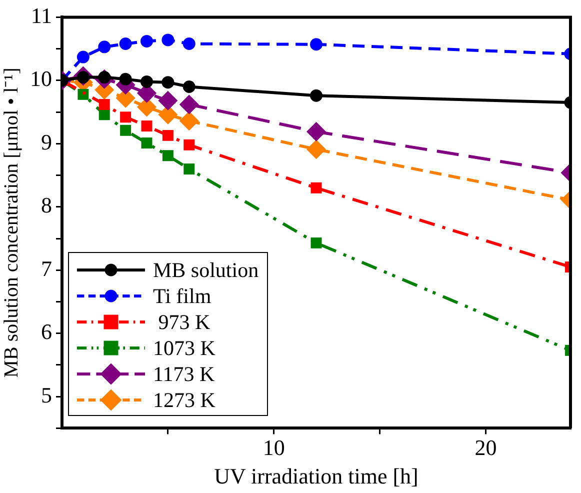 The image size is (581, 493). Describe the element at coordinates (316, 476) in the screenshot. I see `x-axis-title: UV irradiation time [h]` at that location.